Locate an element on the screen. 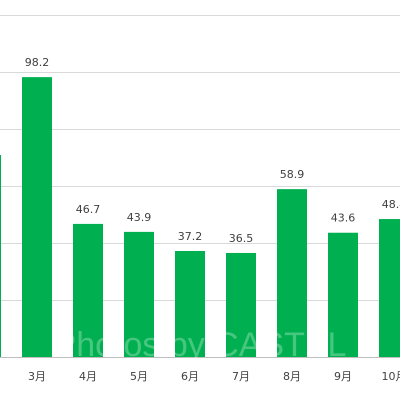  watermark-text: Photos by CASTEL is located at coordinates (200, 345).